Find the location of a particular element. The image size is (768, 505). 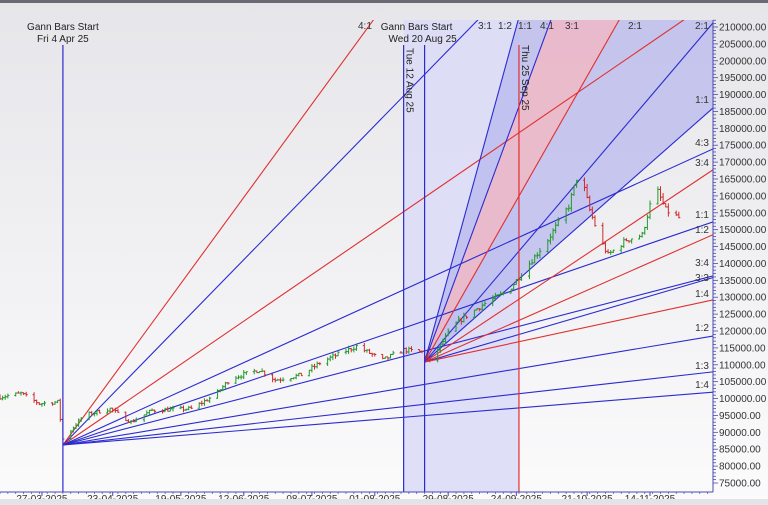

y-tick-label: 95000.00 is located at coordinates (740, 416).